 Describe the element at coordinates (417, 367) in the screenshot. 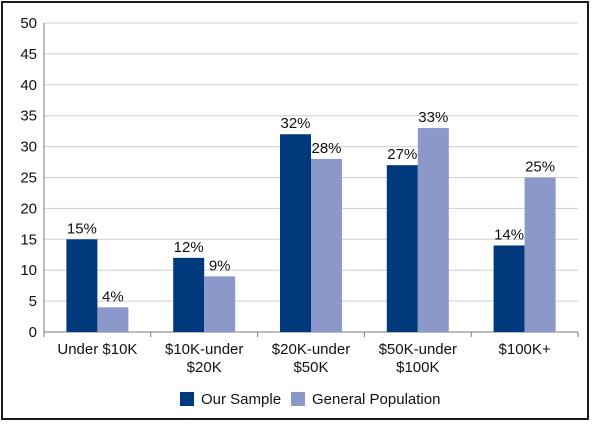

I see `x-tick-label: $100K` at that location.